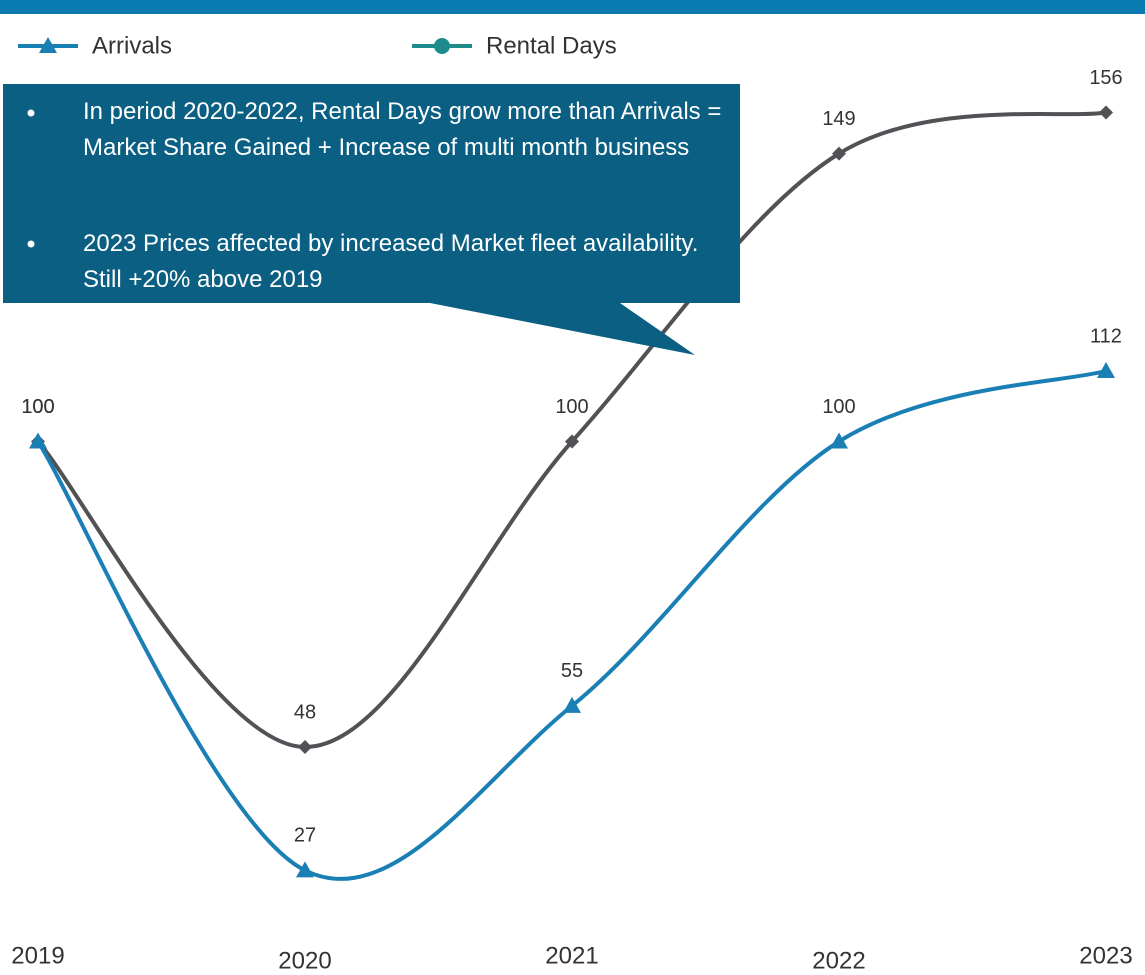  What do you see at coordinates (37, 955) in the screenshot?
I see `x-tick-label: 2019` at bounding box center [37, 955].